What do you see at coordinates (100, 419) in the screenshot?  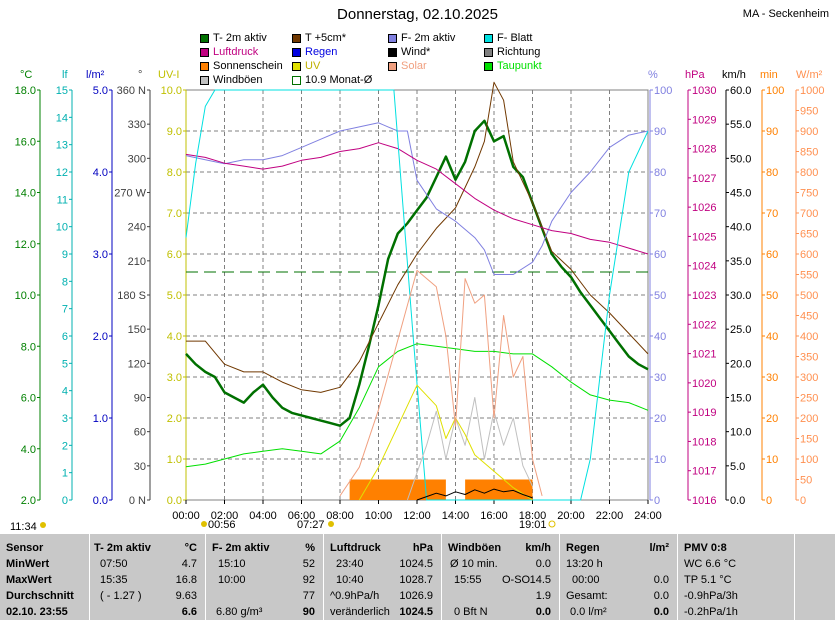 I see `axis-label-lm2: 1.0` at bounding box center [100, 419].